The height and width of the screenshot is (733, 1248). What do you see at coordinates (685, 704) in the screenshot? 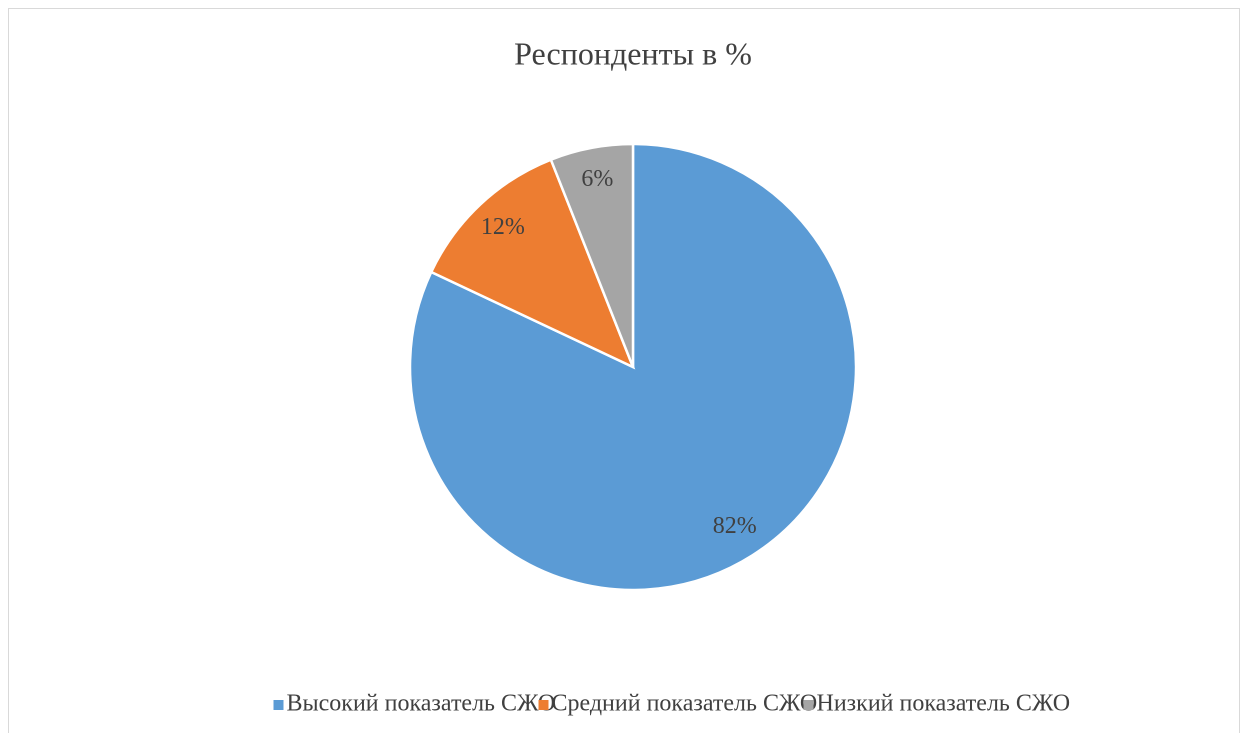
I see `legend-label: Средний показатель СЖО` at bounding box center [685, 704].